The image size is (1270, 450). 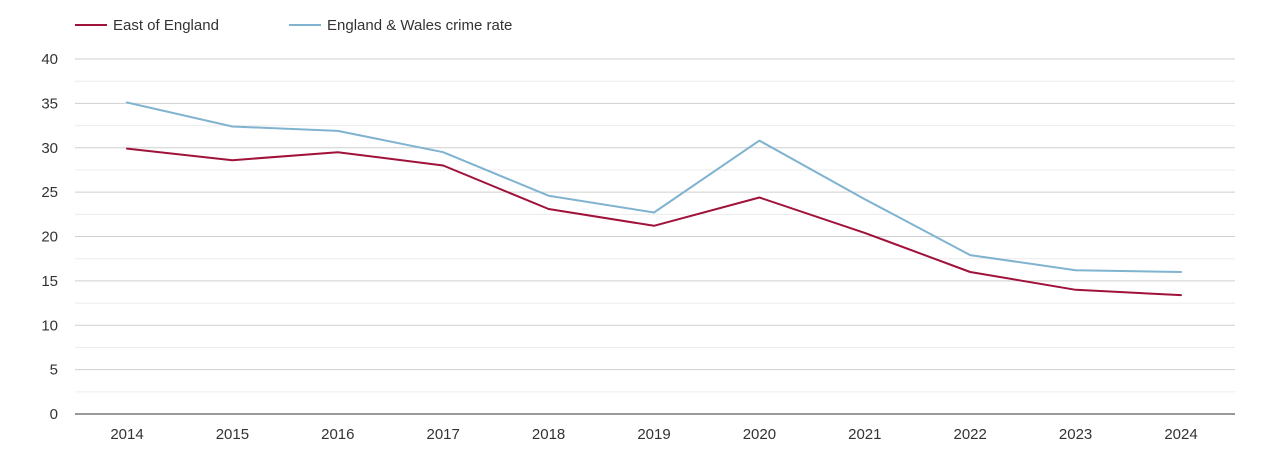 What do you see at coordinates (166, 25) in the screenshot?
I see `legend-label: East of England` at bounding box center [166, 25].